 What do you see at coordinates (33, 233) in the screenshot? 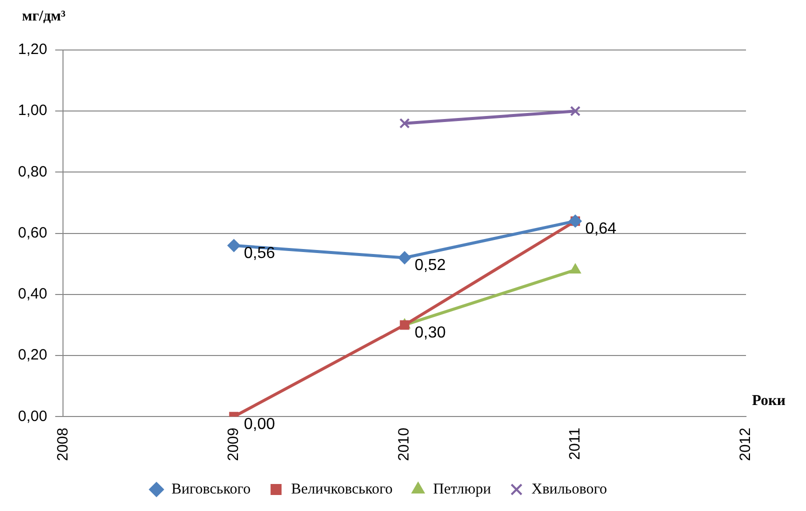
I see `y-tick-label: 0,60` at bounding box center [33, 233].